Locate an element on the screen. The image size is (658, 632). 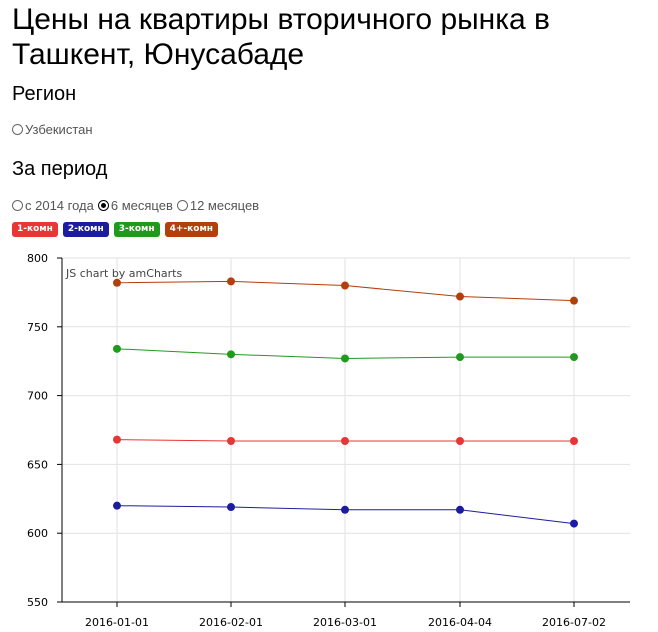
period-label-since-2014: с 2014 года is located at coordinates (59, 205).